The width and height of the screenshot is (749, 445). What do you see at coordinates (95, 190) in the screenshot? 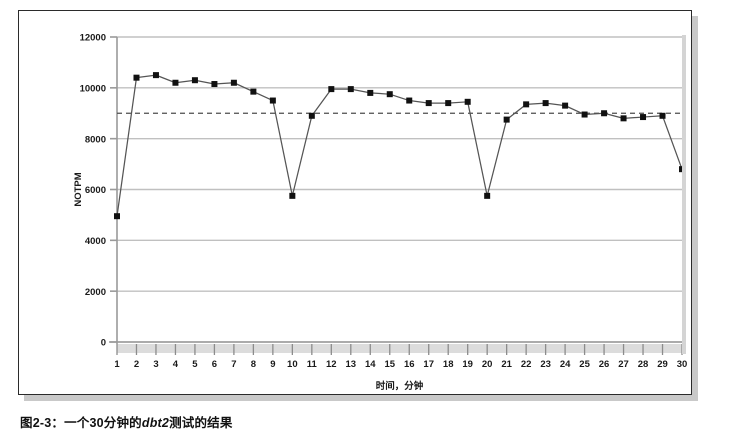
I see `y-axis-tick-label: 6000` at bounding box center [95, 190].